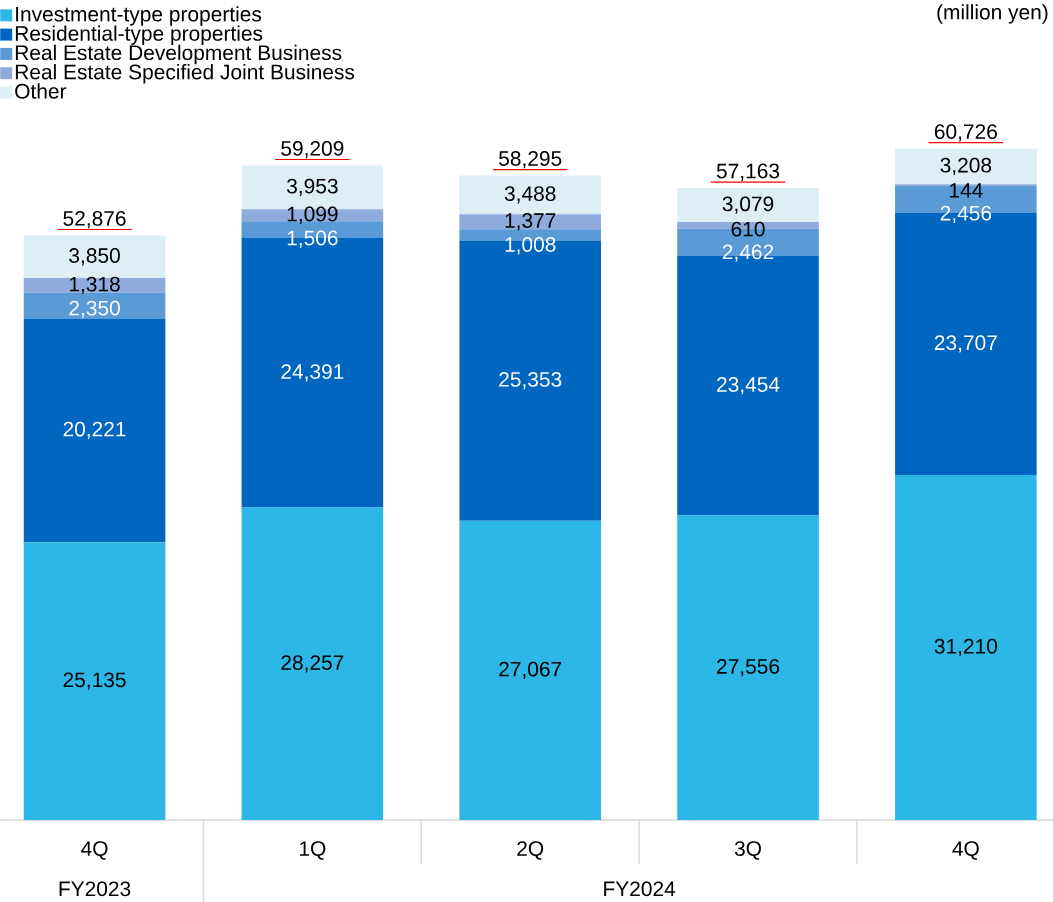 The width and height of the screenshot is (1053, 902). I want to click on data-label: 24,391, so click(312, 373).